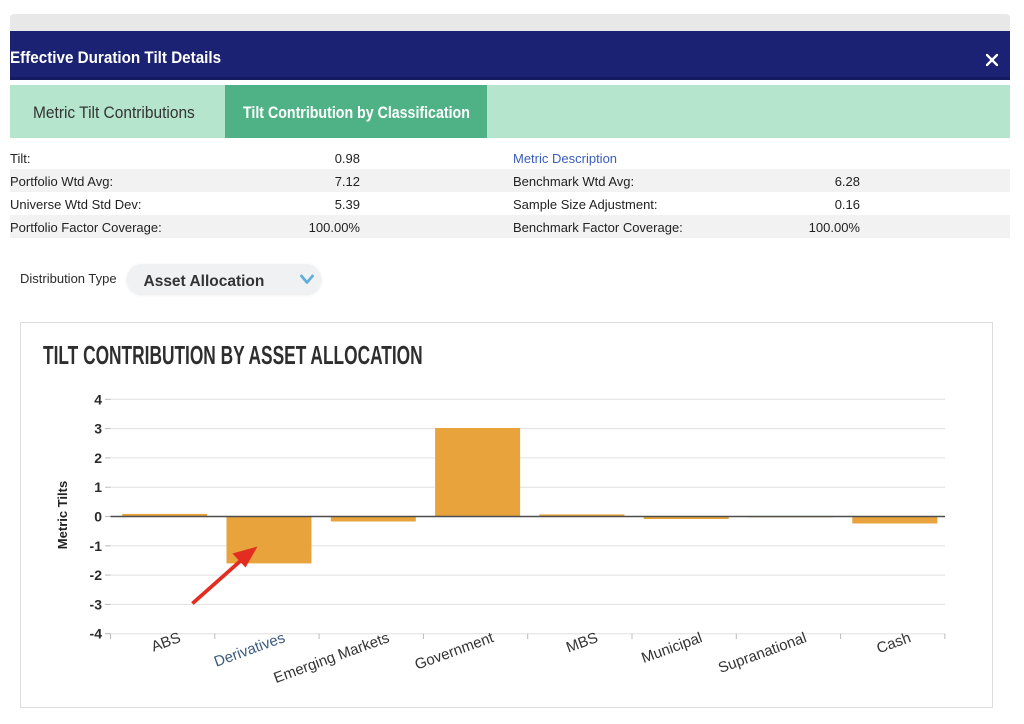  What do you see at coordinates (455, 651) in the screenshot?
I see `svg-text: Government` at bounding box center [455, 651].